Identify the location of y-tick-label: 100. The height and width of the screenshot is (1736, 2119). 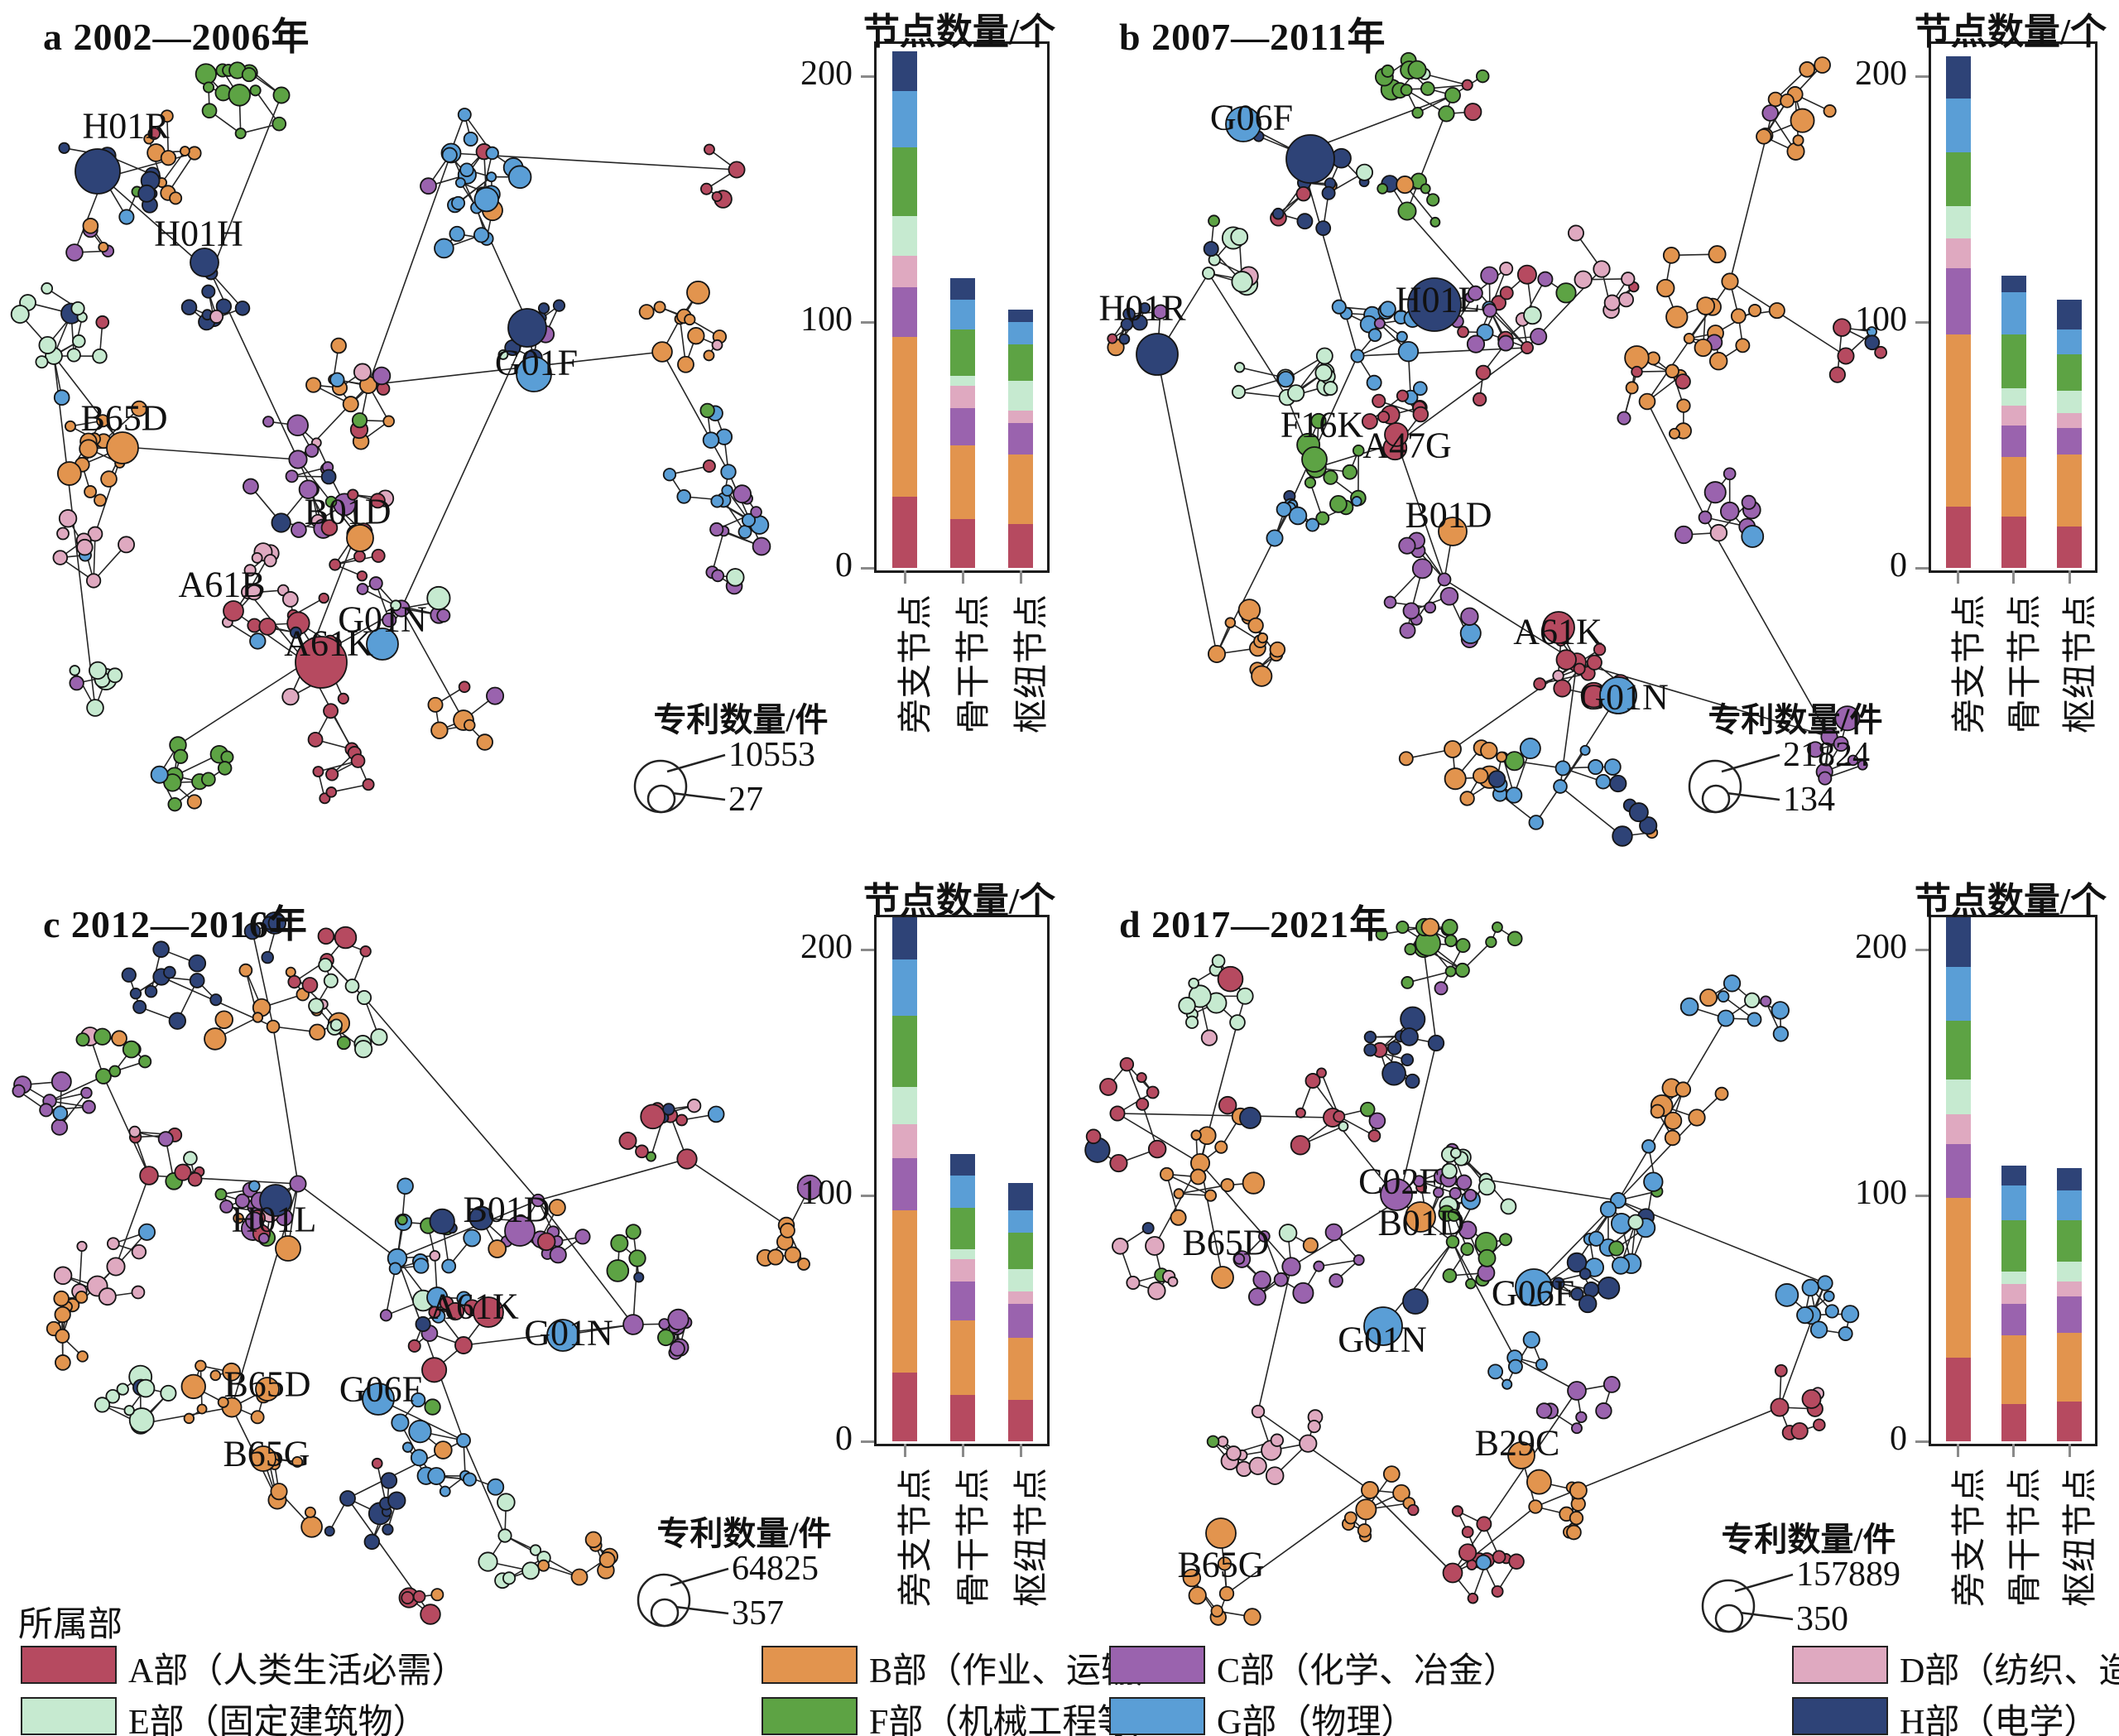
(1881, 320).